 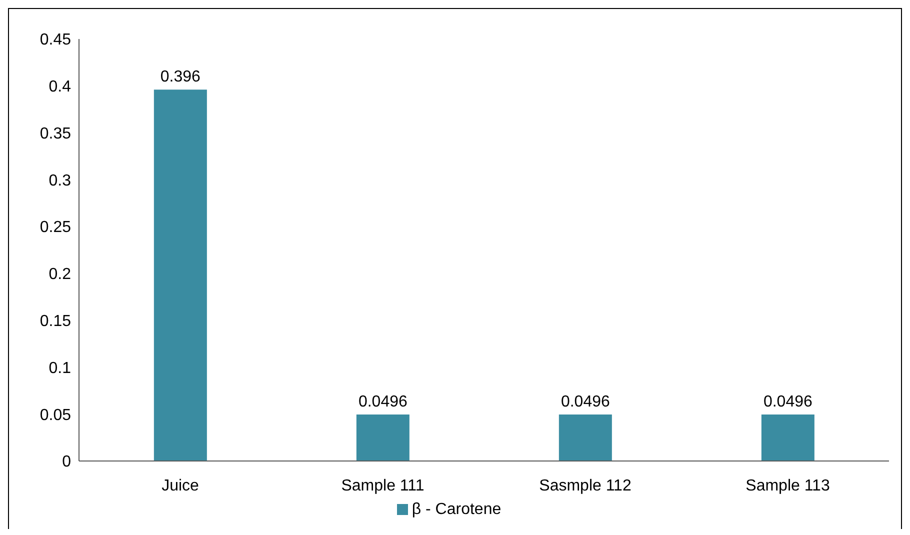 What do you see at coordinates (60, 87) in the screenshot?
I see `y-tick-label: 0.4` at bounding box center [60, 87].